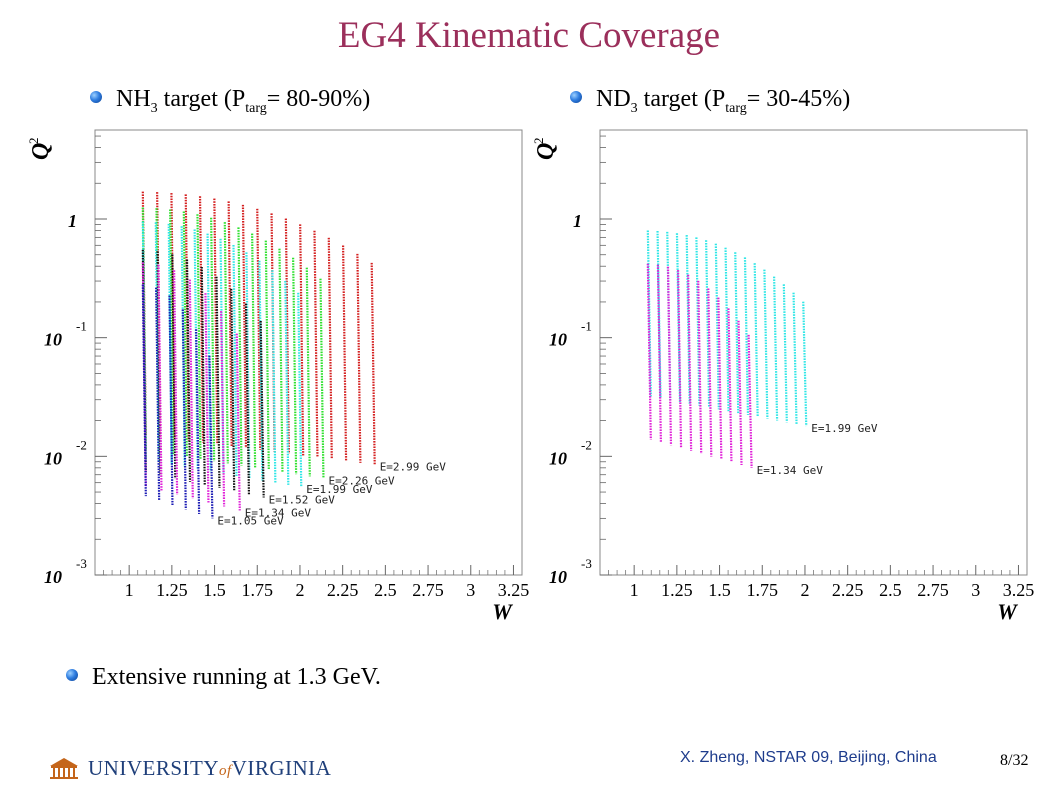  Describe the element at coordinates (529, 35) in the screenshot. I see `slide-title: EG4 Kinematic Coverage` at that location.